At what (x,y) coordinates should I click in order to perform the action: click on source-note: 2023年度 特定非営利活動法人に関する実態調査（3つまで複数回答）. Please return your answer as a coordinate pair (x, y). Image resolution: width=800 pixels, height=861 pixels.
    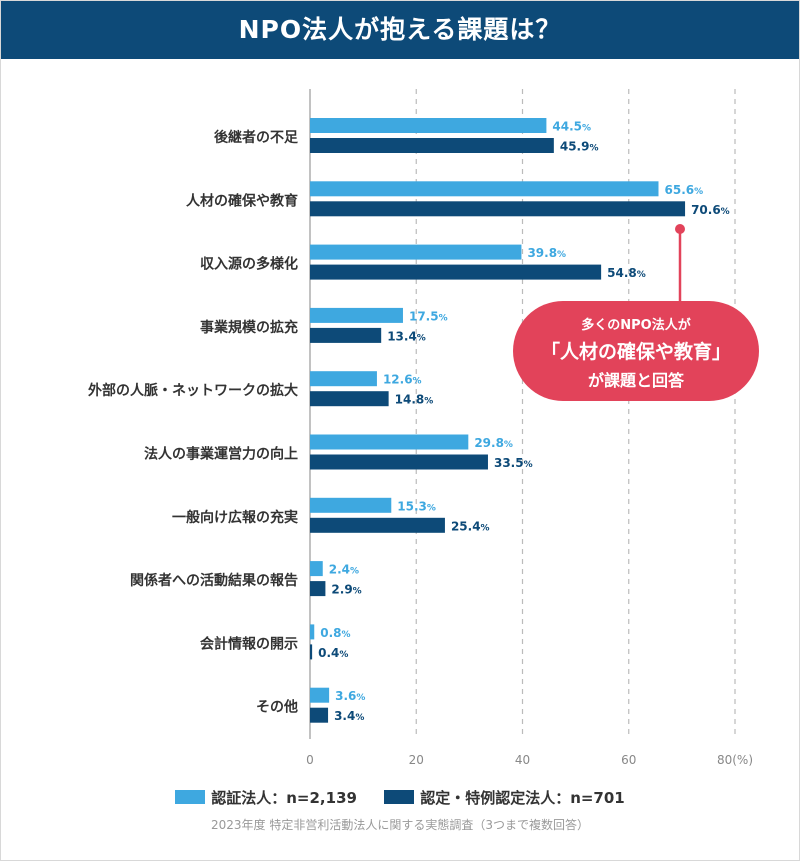
    Looking at the image, I should click on (400, 825).